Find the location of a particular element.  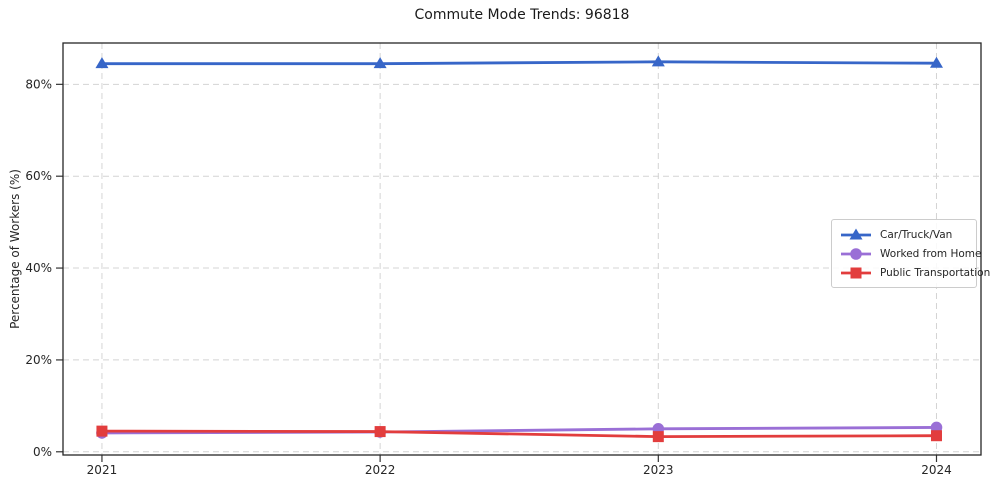

x-tick-label: 2024 is located at coordinates (936, 470).